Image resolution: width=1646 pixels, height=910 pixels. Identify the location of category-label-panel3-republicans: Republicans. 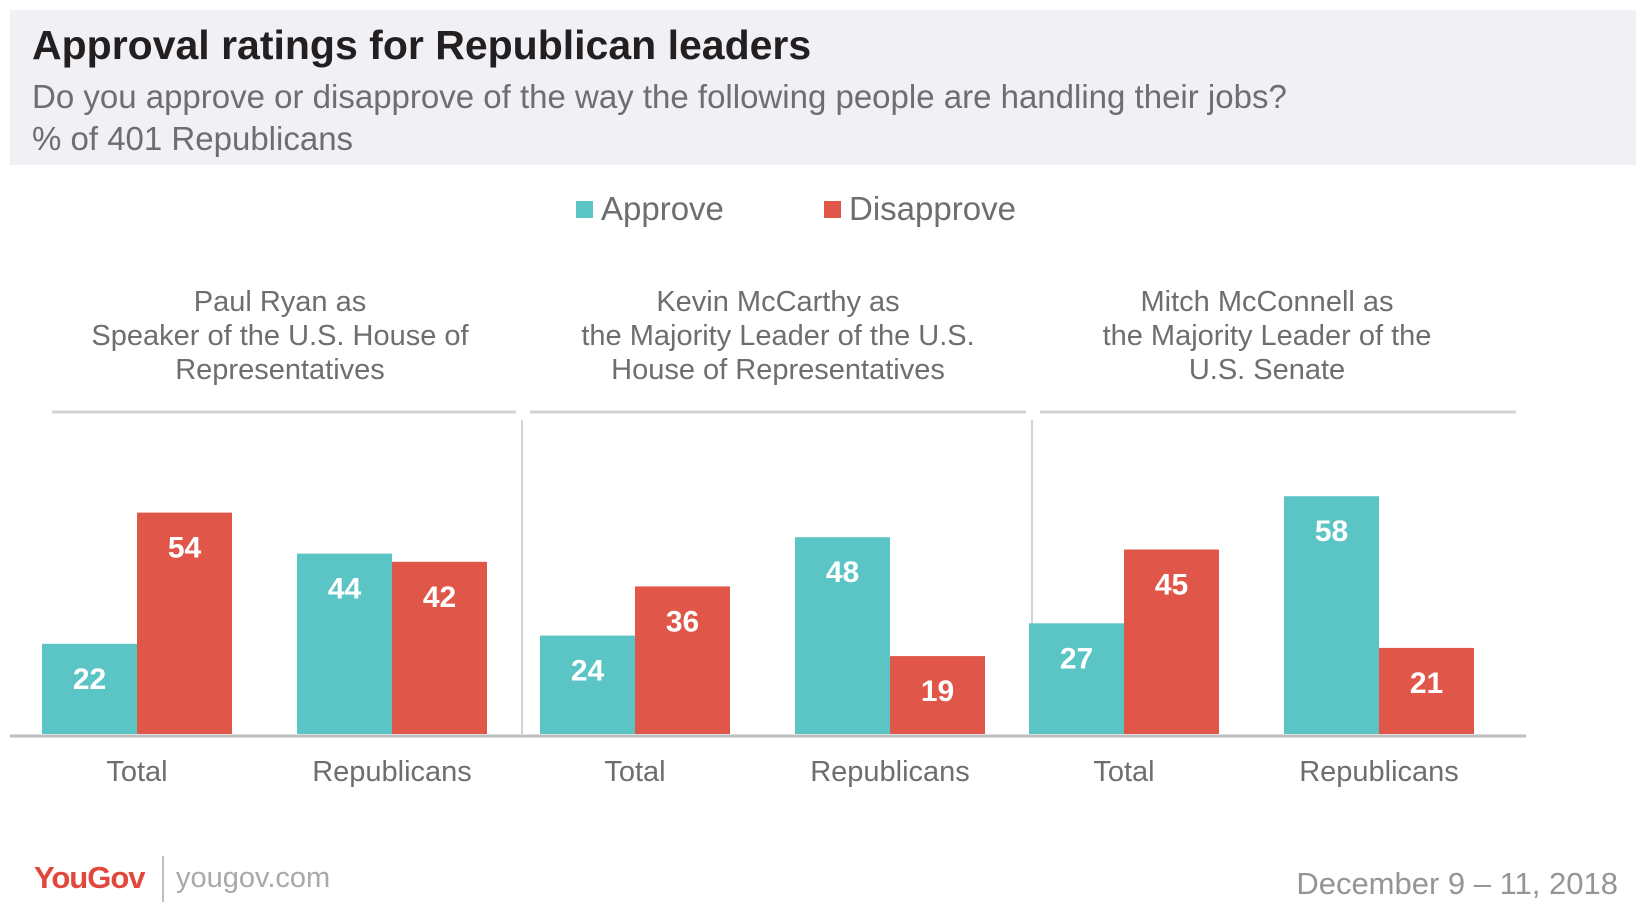
(1379, 772).